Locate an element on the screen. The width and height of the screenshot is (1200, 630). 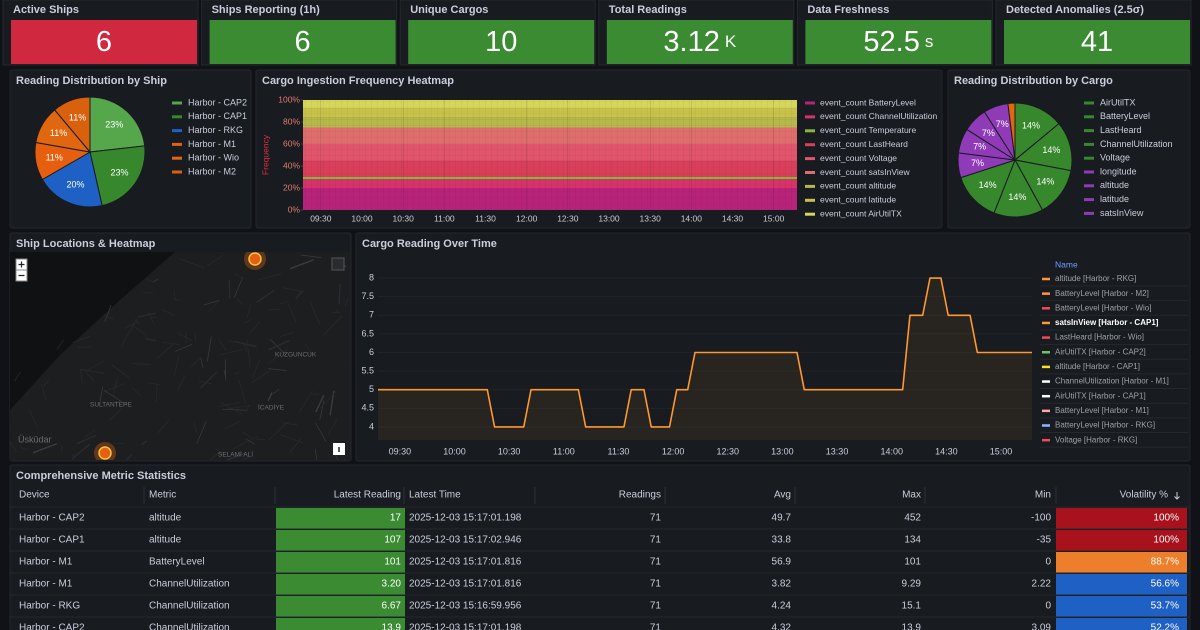
legend-label: Harbor - RKG is located at coordinates (215, 130).